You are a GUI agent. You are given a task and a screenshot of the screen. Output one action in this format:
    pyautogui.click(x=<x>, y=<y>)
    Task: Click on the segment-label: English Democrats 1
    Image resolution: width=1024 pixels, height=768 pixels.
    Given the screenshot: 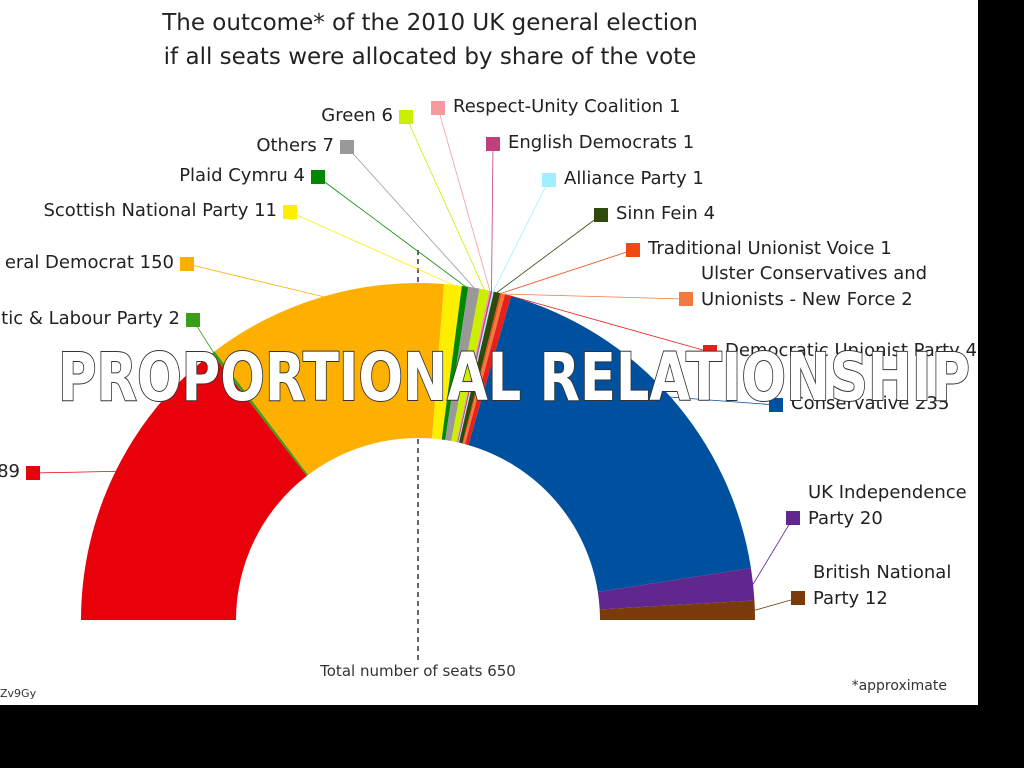 What is the action you would take?
    pyautogui.click(x=601, y=143)
    